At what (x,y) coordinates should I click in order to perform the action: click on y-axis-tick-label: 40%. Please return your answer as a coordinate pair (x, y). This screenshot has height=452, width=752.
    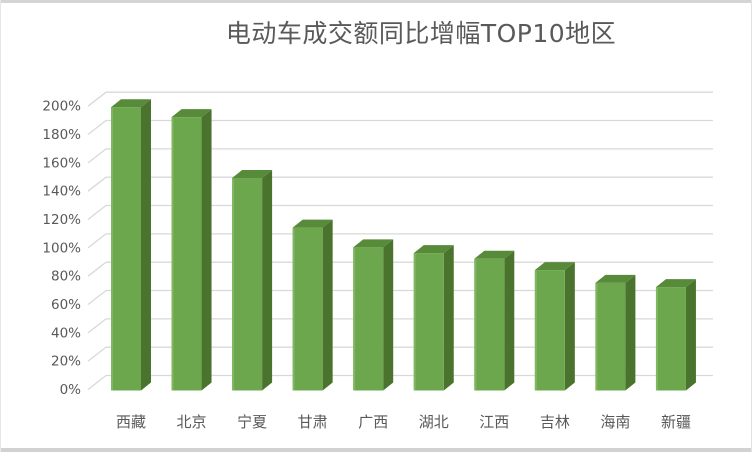
    Looking at the image, I should click on (66, 333).